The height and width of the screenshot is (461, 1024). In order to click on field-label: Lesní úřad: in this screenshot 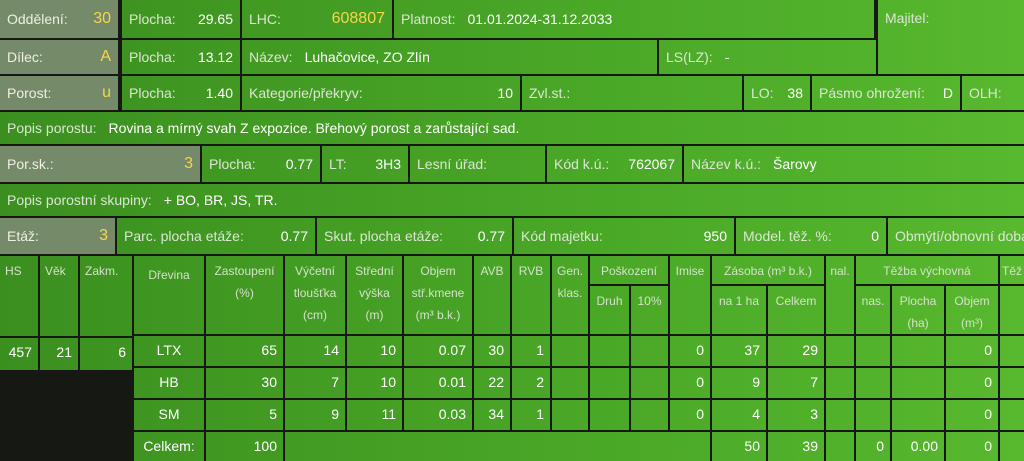, I will do `click(452, 164)`.